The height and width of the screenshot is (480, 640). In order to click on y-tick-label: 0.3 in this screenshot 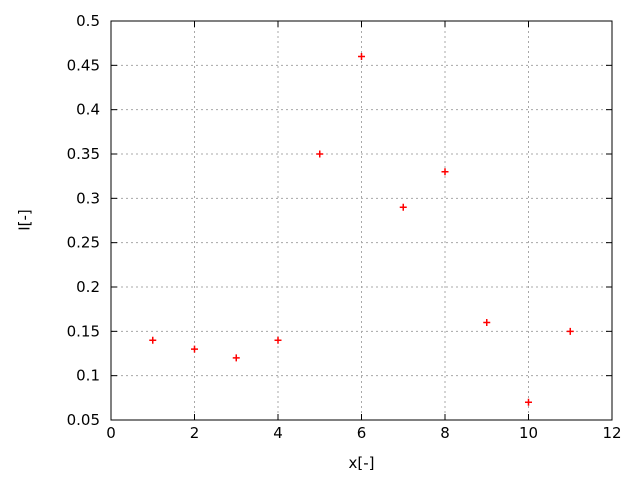, I will do `click(88, 198)`.